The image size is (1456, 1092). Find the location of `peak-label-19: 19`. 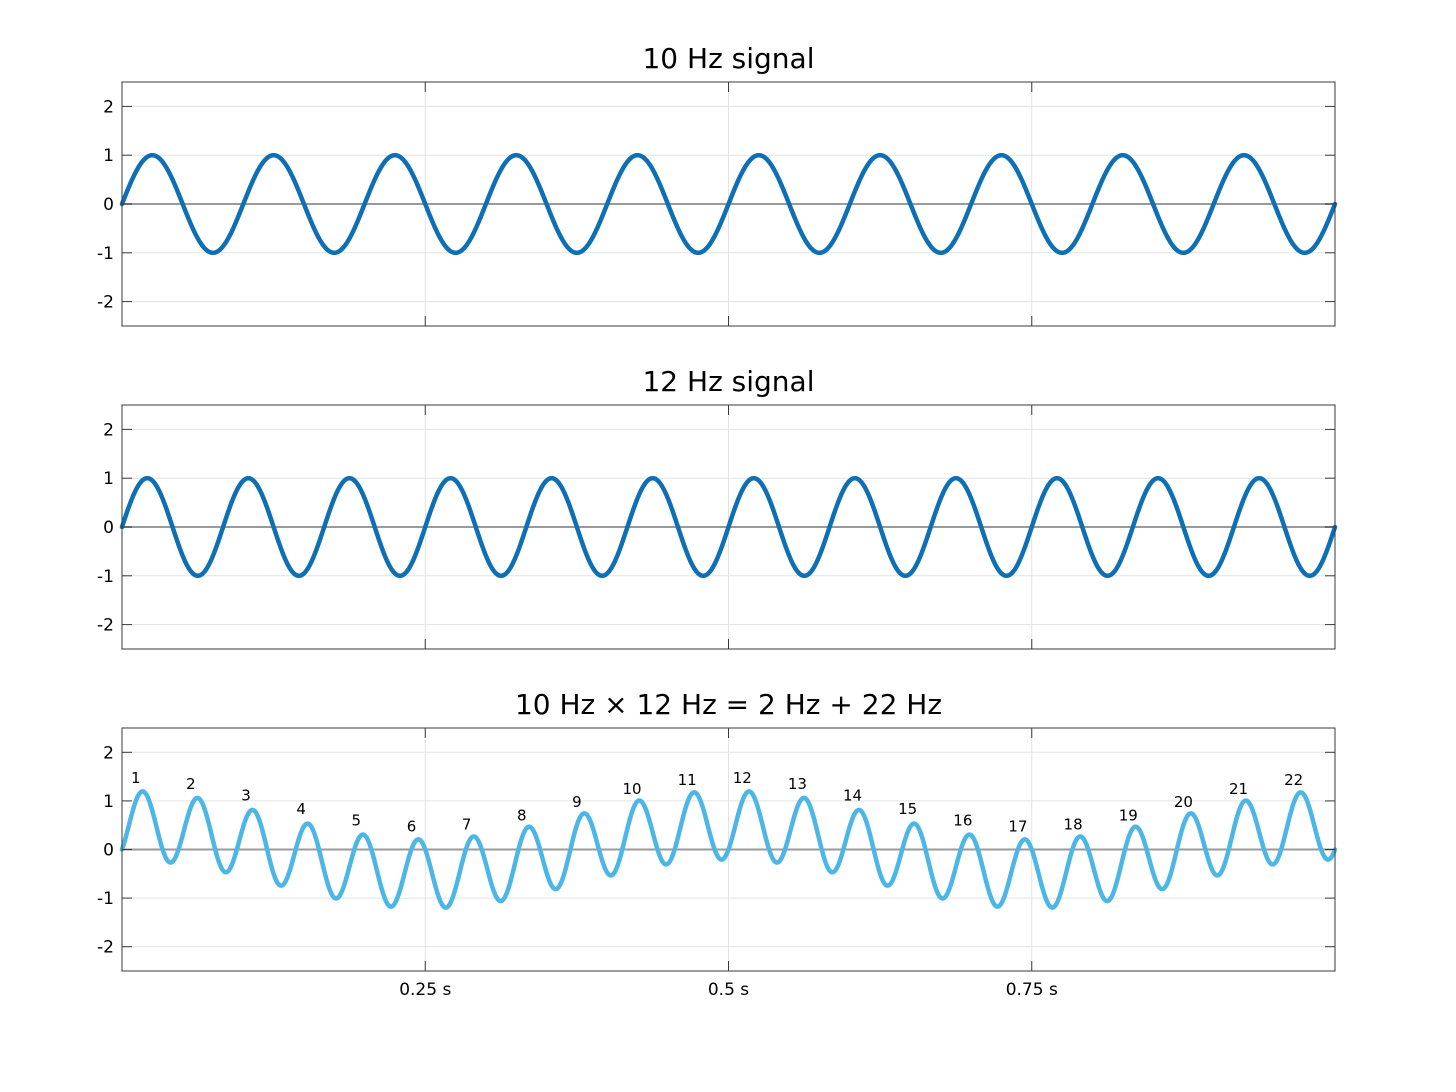

peak-label-19: 19 is located at coordinates (1128, 815).